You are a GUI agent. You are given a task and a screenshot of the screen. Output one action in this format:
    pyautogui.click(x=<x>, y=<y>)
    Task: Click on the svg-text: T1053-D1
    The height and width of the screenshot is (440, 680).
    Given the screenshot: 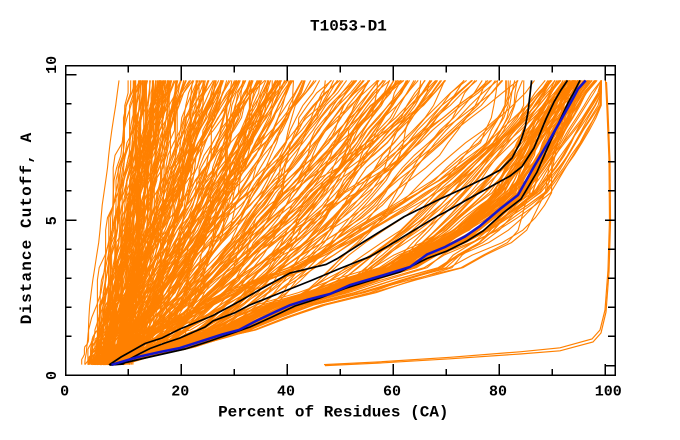 What is the action you would take?
    pyautogui.click(x=348, y=27)
    